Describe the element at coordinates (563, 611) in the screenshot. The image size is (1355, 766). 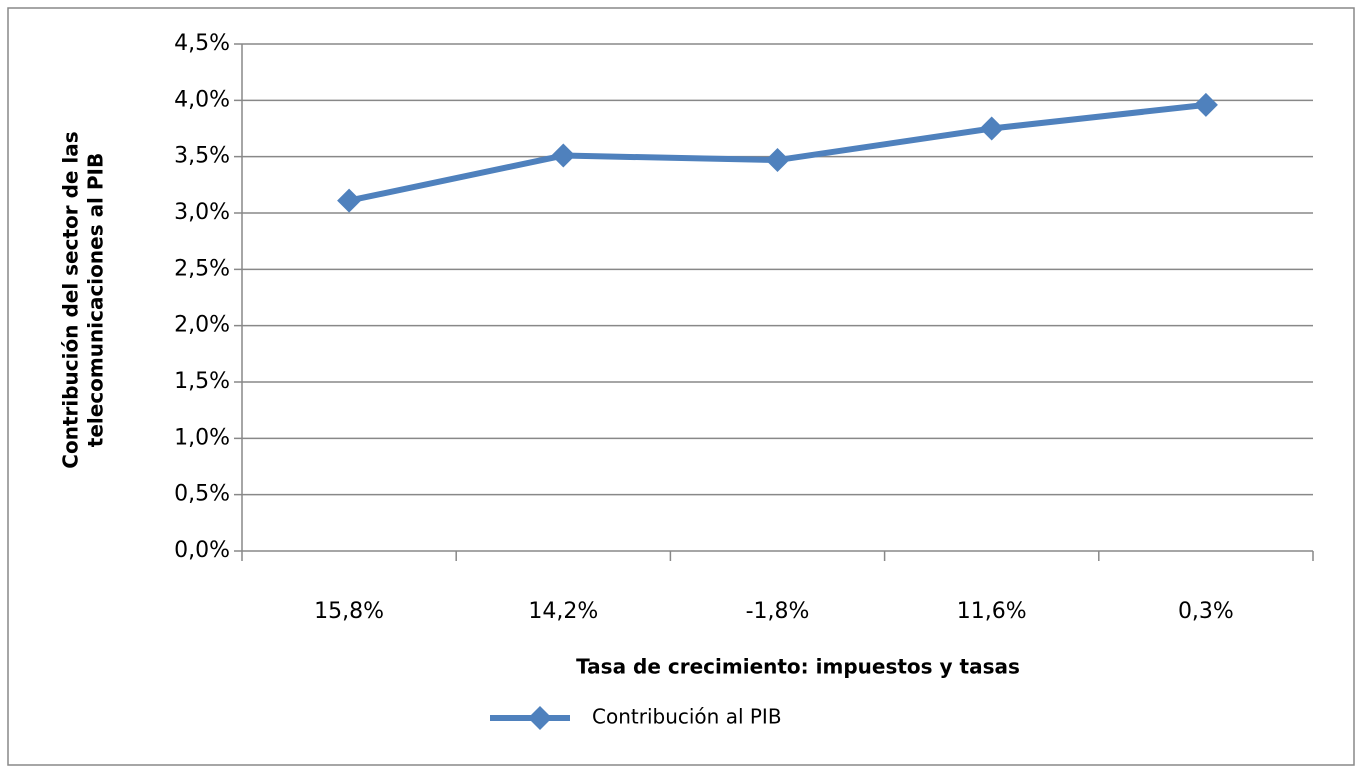
I see `x-tick-label: 14,2%` at that location.